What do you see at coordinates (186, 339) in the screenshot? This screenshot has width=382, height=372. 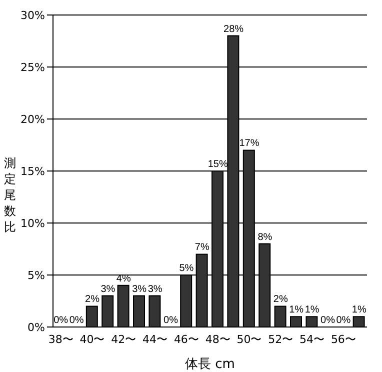 I see `x-tick-label: 46〜` at bounding box center [186, 339].